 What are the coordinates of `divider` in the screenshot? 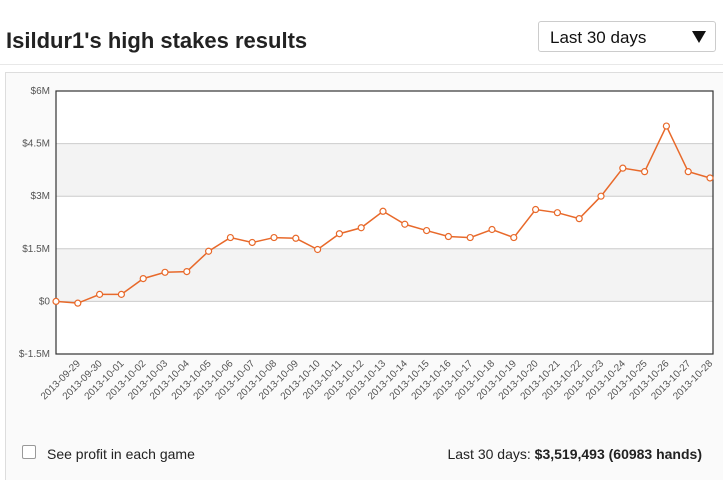 It's located at (361, 64).